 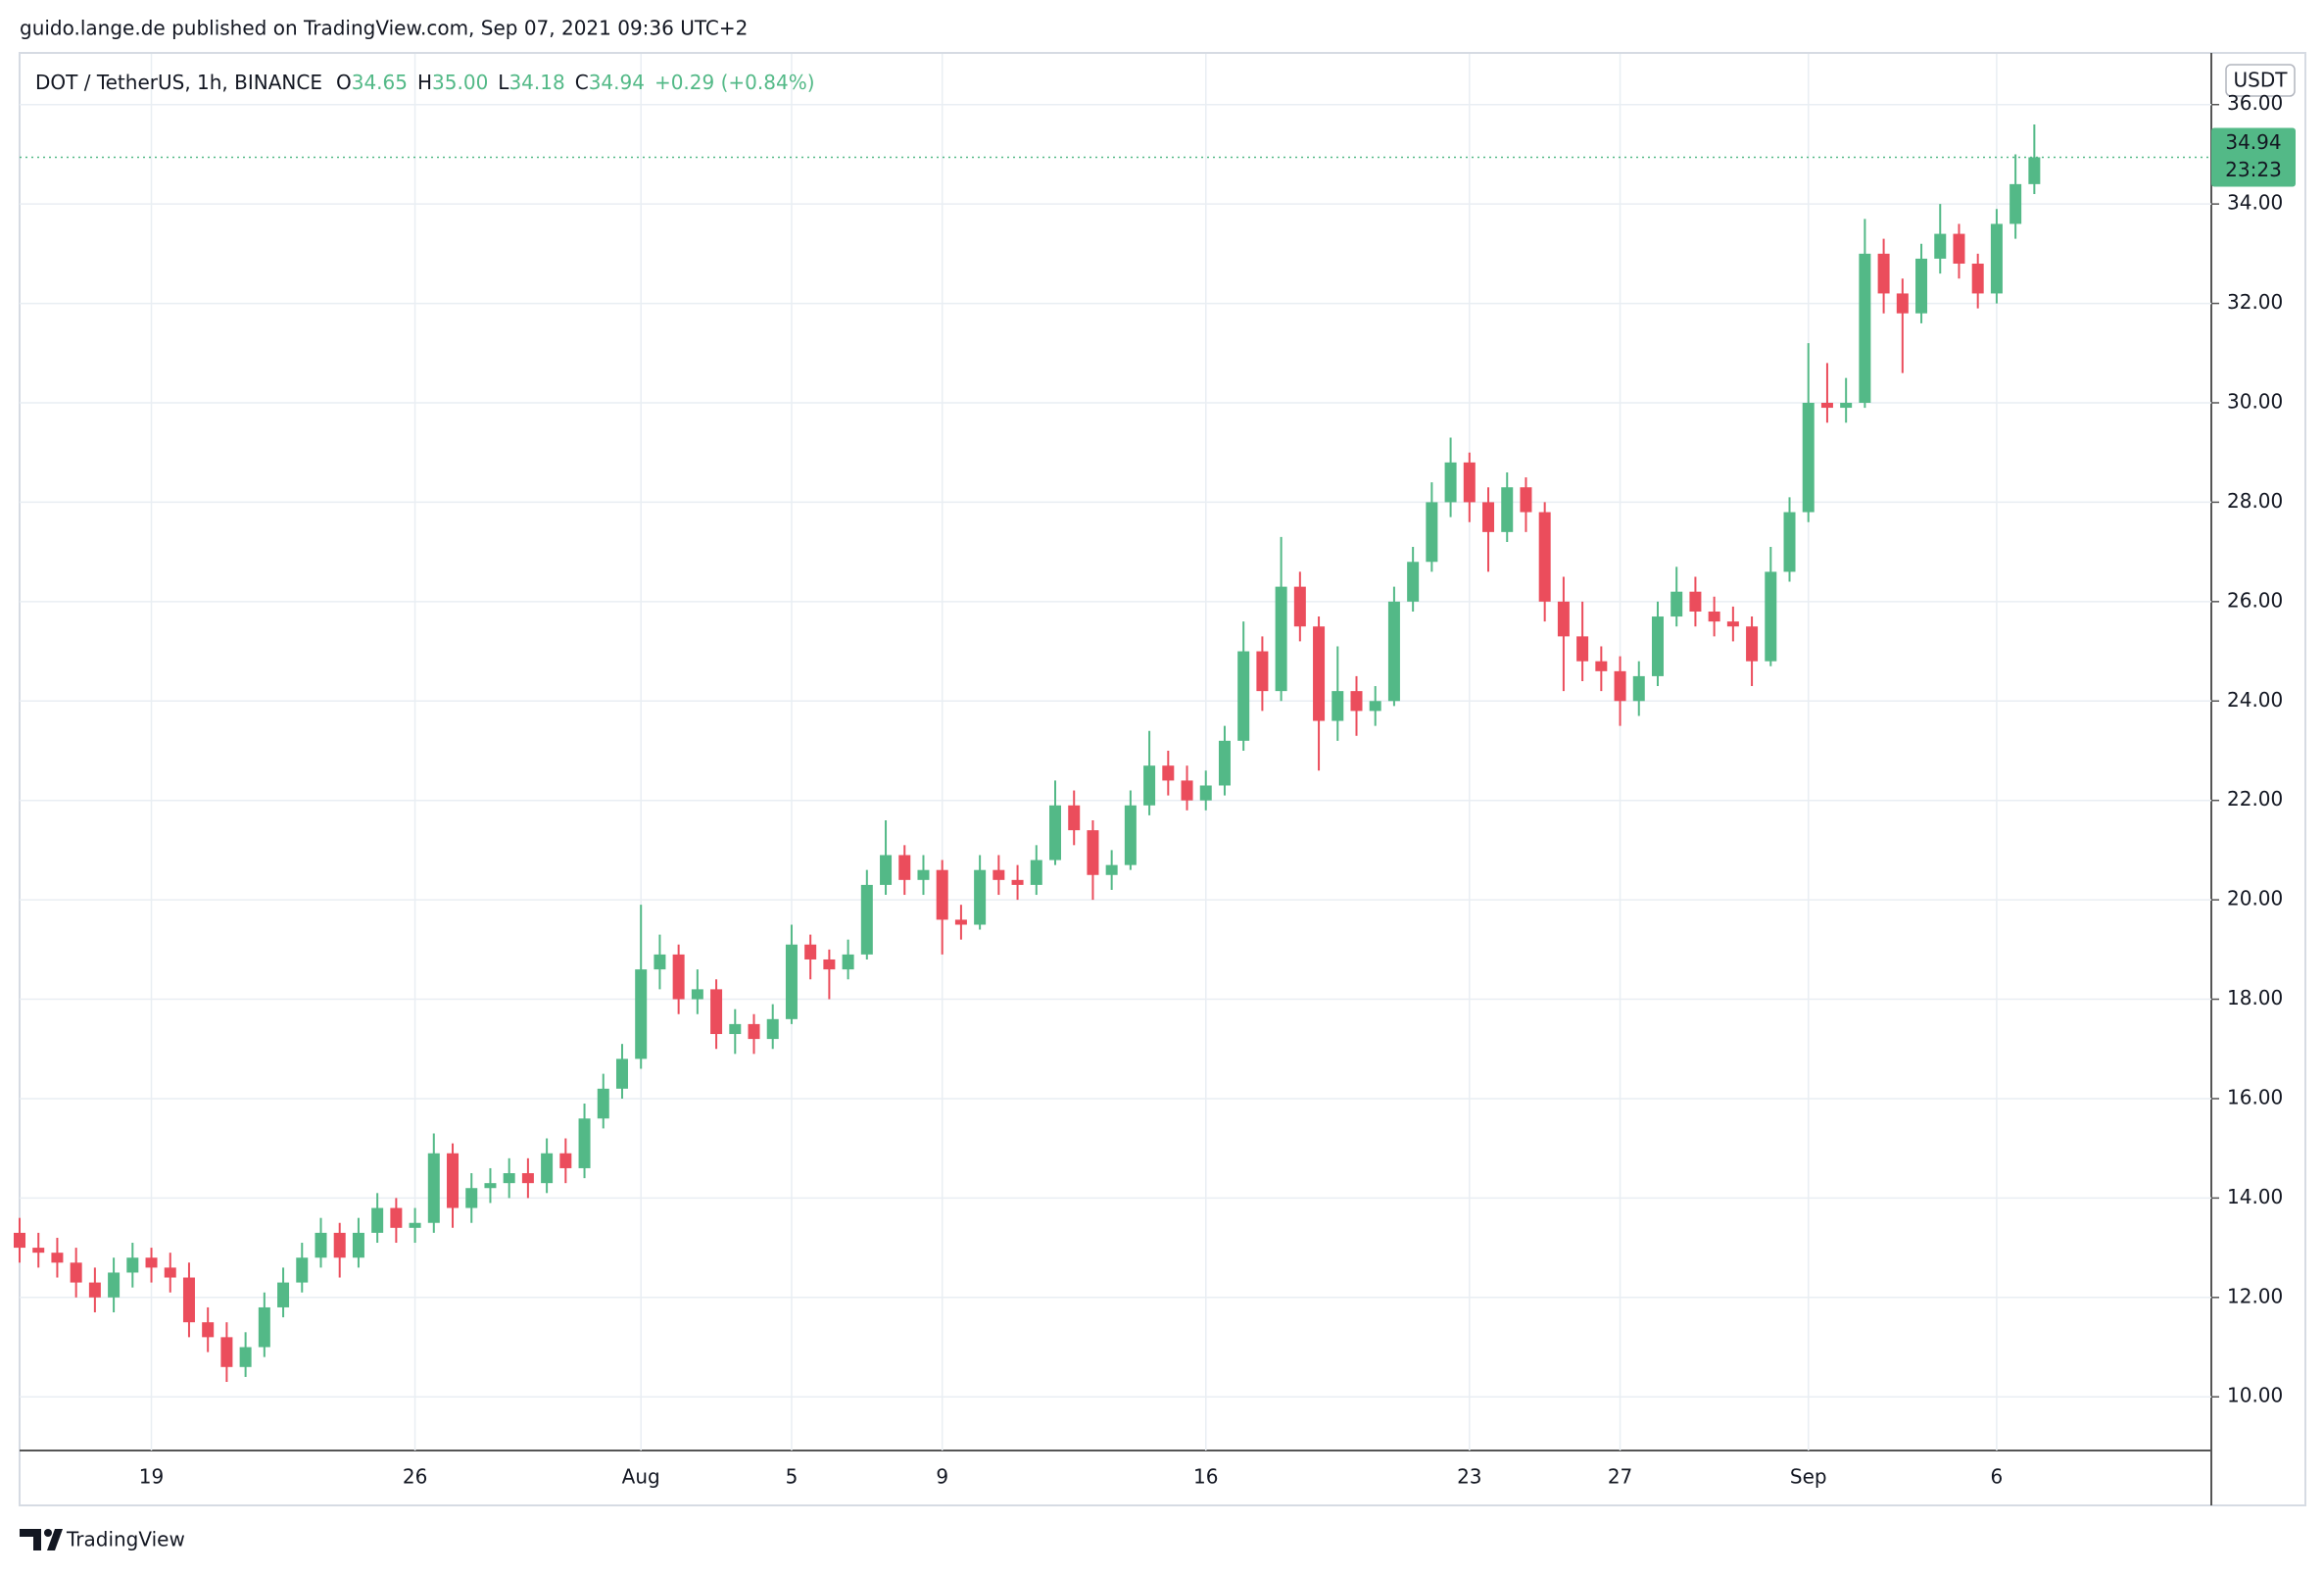 What do you see at coordinates (2255, 103) in the screenshot?
I see `y-tick-label: 36.00` at bounding box center [2255, 103].